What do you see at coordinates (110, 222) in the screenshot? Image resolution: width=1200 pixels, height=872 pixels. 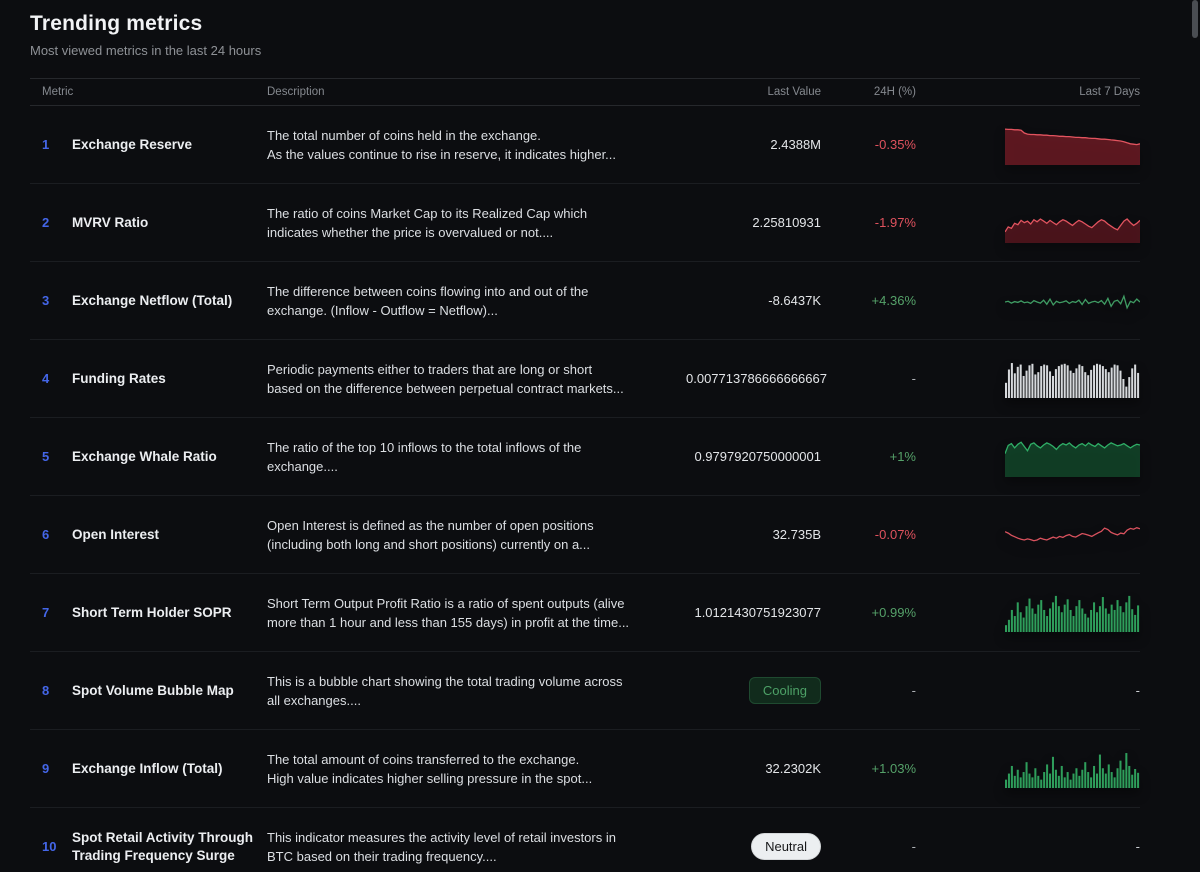 I see `metric-name: MVRV Ratio` at bounding box center [110, 222].